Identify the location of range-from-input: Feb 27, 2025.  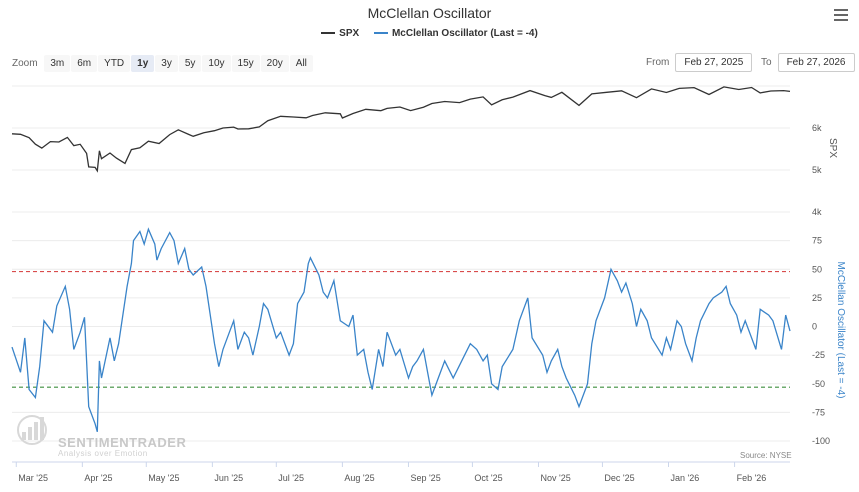
(714, 62).